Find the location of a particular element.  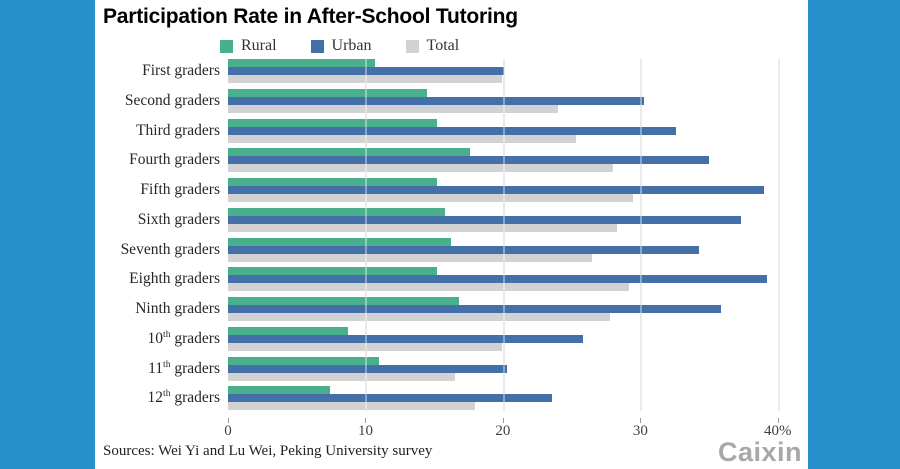

legend-item-total: Total is located at coordinates (432, 46).